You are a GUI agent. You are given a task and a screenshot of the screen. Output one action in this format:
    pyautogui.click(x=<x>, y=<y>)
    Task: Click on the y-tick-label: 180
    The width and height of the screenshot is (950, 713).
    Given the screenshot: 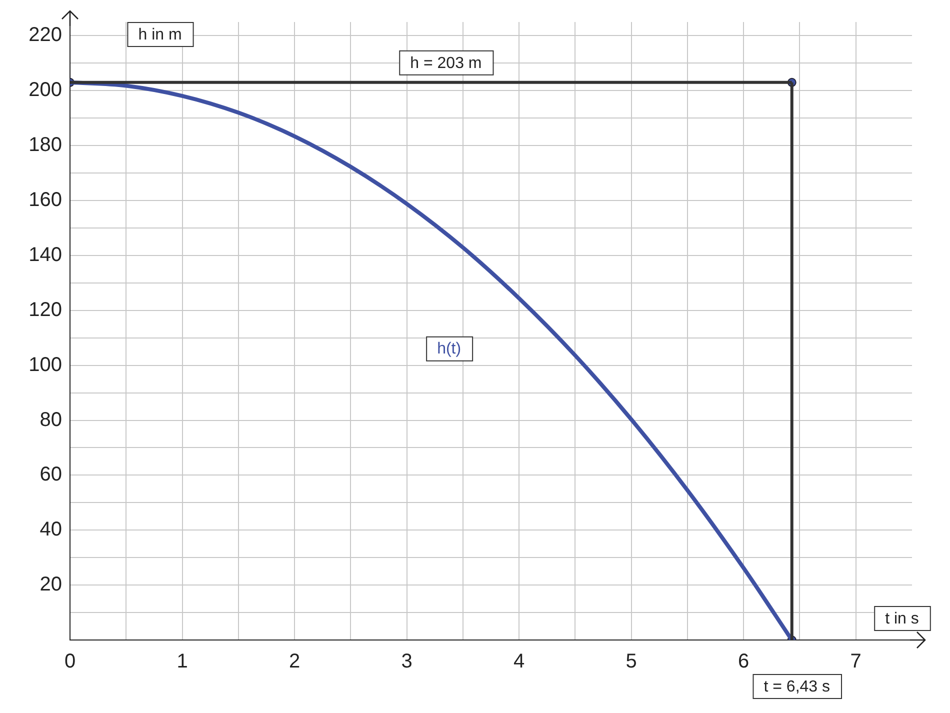 What is the action you would take?
    pyautogui.click(x=45, y=145)
    